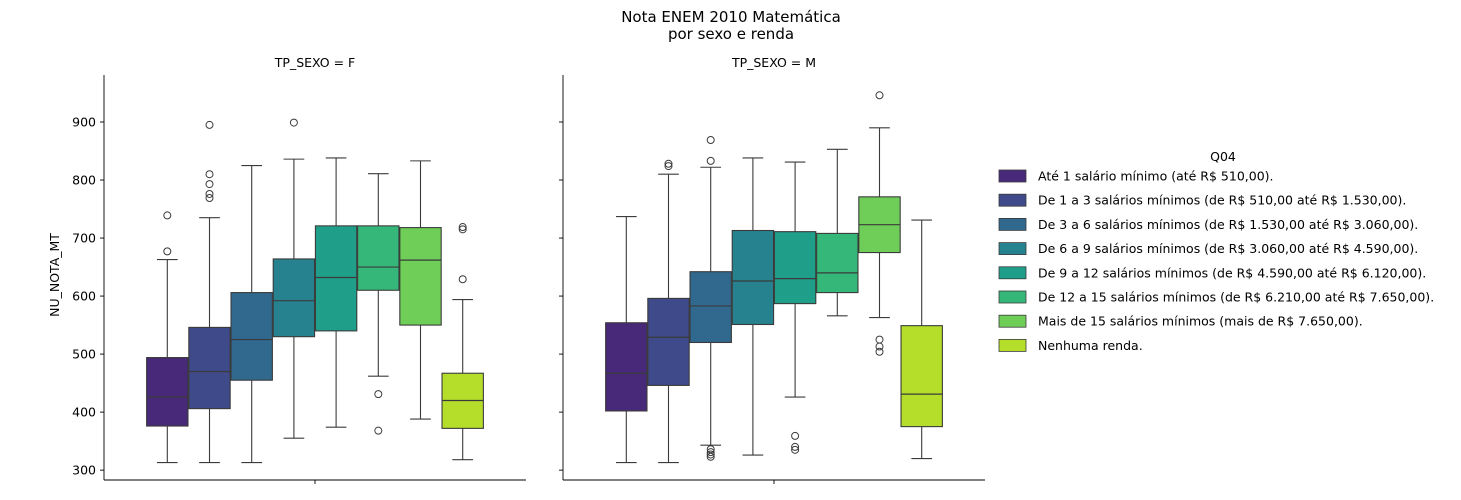 Image resolution: width=1461 pixels, height=500 pixels. What do you see at coordinates (314, 62) in the screenshot?
I see `panel-title: TP_SEXO = F` at bounding box center [314, 62].